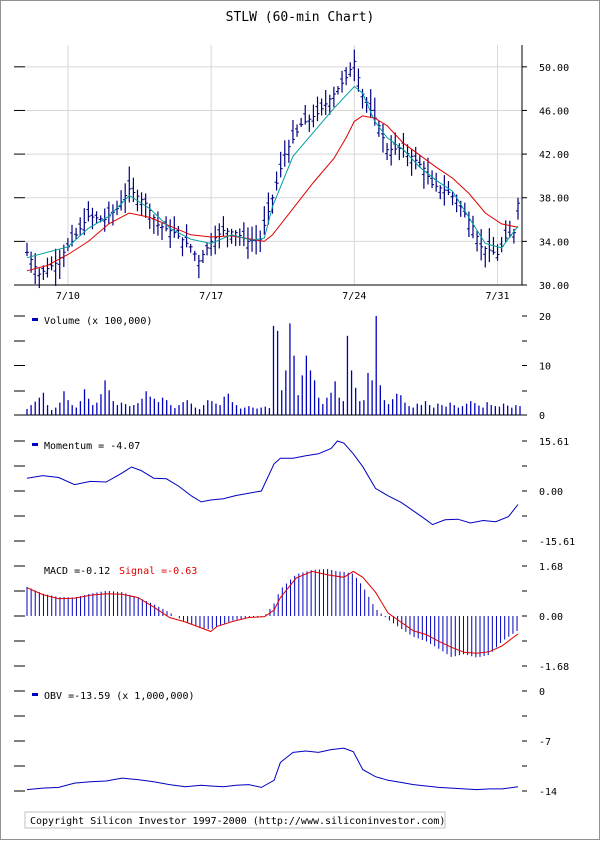  Describe the element at coordinates (35, 319) in the screenshot. I see `legend-swatch-volume` at that location.